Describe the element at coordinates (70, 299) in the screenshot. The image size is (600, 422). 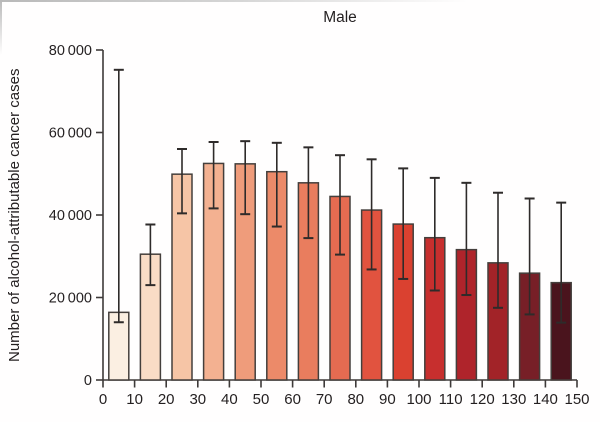
I see `y-tick-label: 20 000` at that location.